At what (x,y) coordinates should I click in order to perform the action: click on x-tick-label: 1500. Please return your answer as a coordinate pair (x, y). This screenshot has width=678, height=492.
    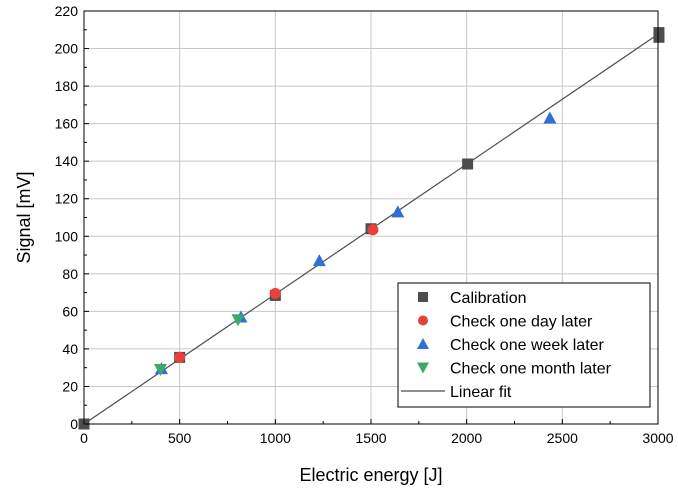
    Looking at the image, I should click on (370, 438).